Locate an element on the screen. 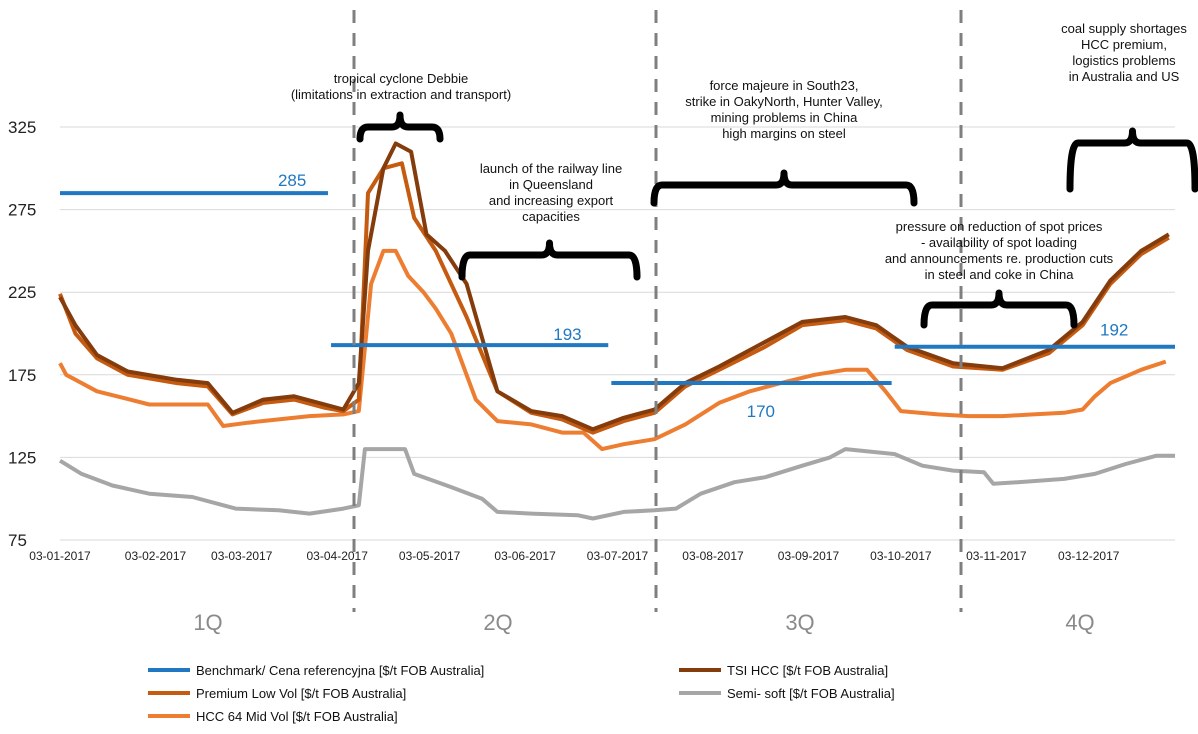 Image resolution: width=1198 pixels, height=734 pixels. legend-entry-1: TSI HCC [$/t FOB Australia] is located at coordinates (807, 670).